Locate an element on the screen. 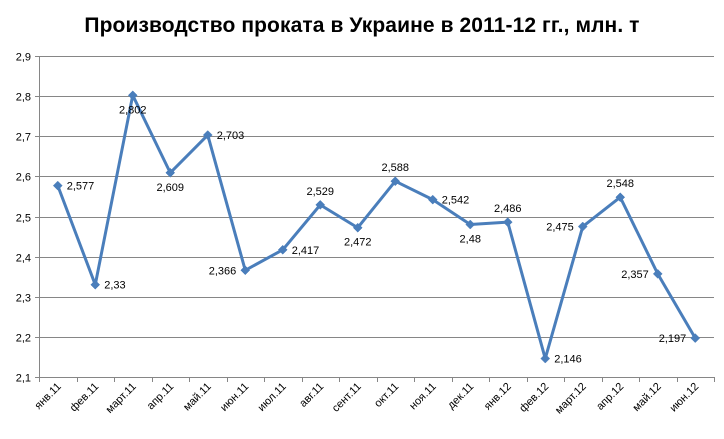 Image resolution: width=724 pixels, height=439 pixels. y-tick-label: 2,5 is located at coordinates (23, 219).